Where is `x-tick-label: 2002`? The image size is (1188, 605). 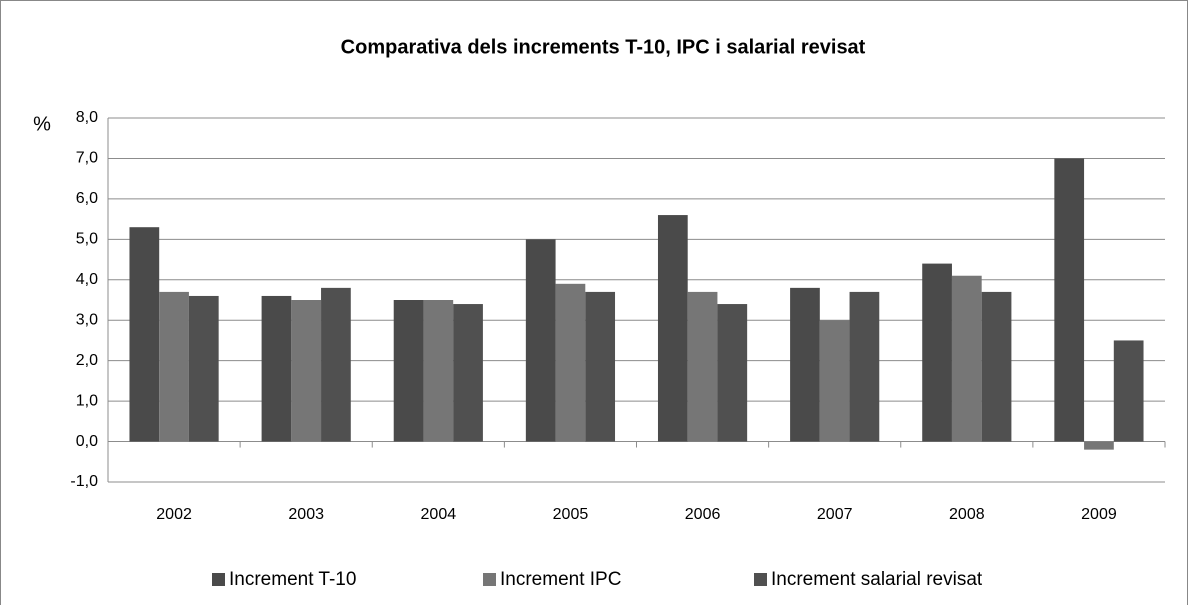
x-tick-label: 2002 is located at coordinates (174, 514).